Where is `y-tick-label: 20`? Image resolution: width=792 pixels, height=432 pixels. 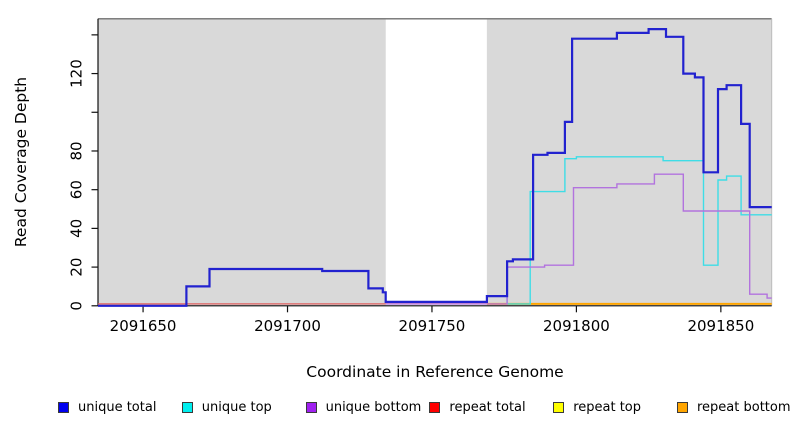
y-tick-label: 20 is located at coordinates (77, 267).